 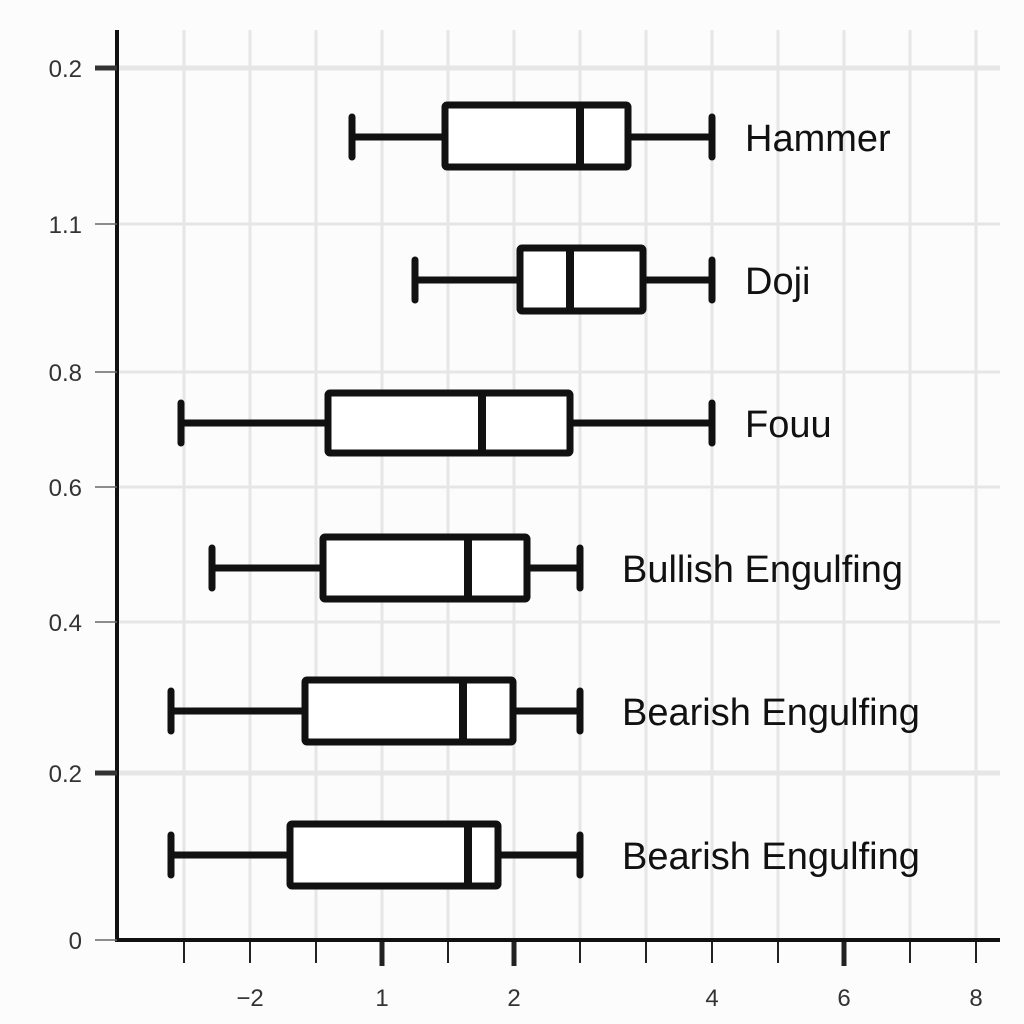 I want to click on category-label: Doji, so click(x=777, y=282).